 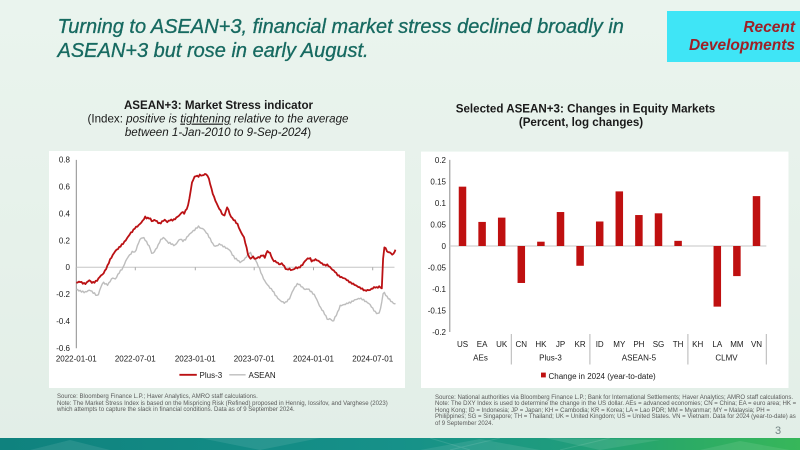 I want to click on svg-text: SG, so click(x=659, y=344).